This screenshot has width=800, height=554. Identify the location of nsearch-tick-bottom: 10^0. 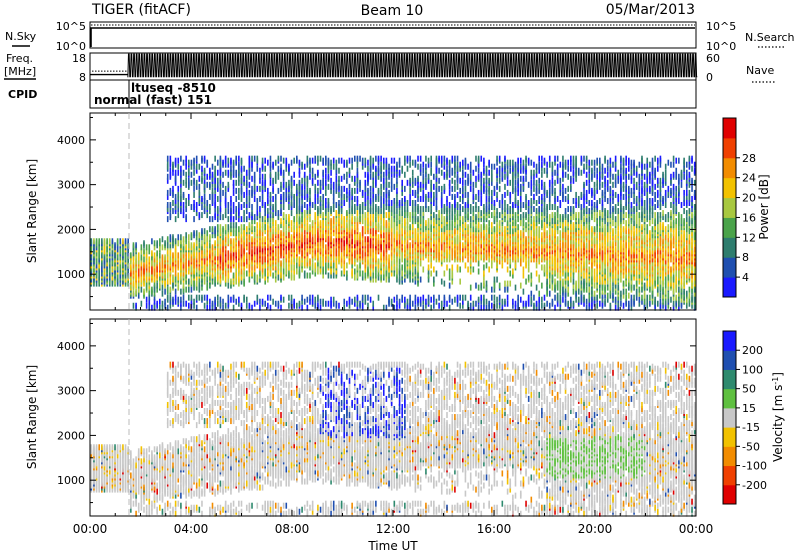
(721, 46).